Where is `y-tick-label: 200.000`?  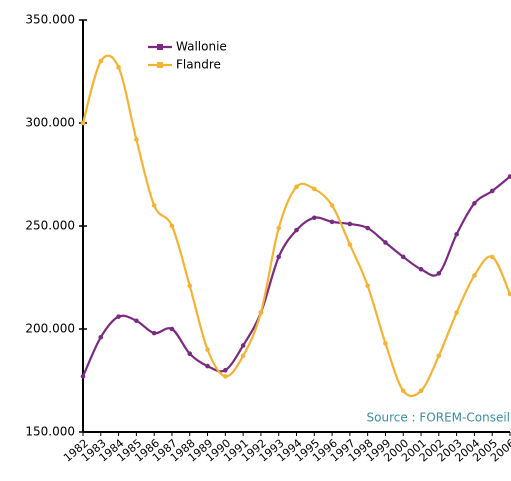 y-tick-label: 200.000 is located at coordinates (50, 329).